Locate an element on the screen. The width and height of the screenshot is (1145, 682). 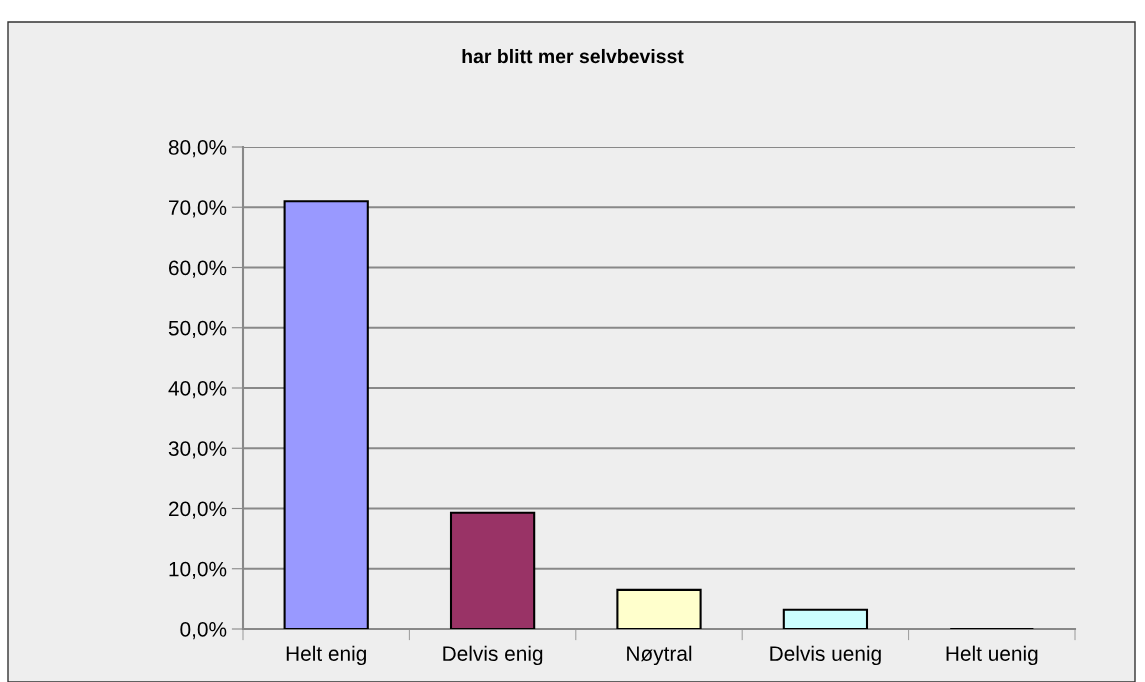
y-tick-label: 80,0% is located at coordinates (197, 149).